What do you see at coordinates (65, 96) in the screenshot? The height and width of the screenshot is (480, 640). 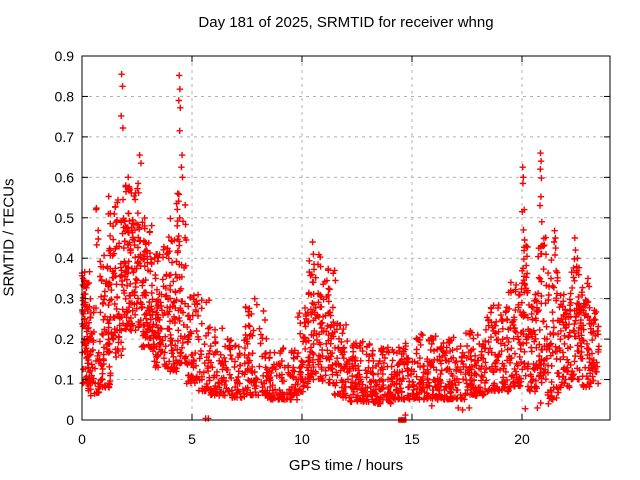 I see `y-tick-label: 0.8` at bounding box center [65, 96].